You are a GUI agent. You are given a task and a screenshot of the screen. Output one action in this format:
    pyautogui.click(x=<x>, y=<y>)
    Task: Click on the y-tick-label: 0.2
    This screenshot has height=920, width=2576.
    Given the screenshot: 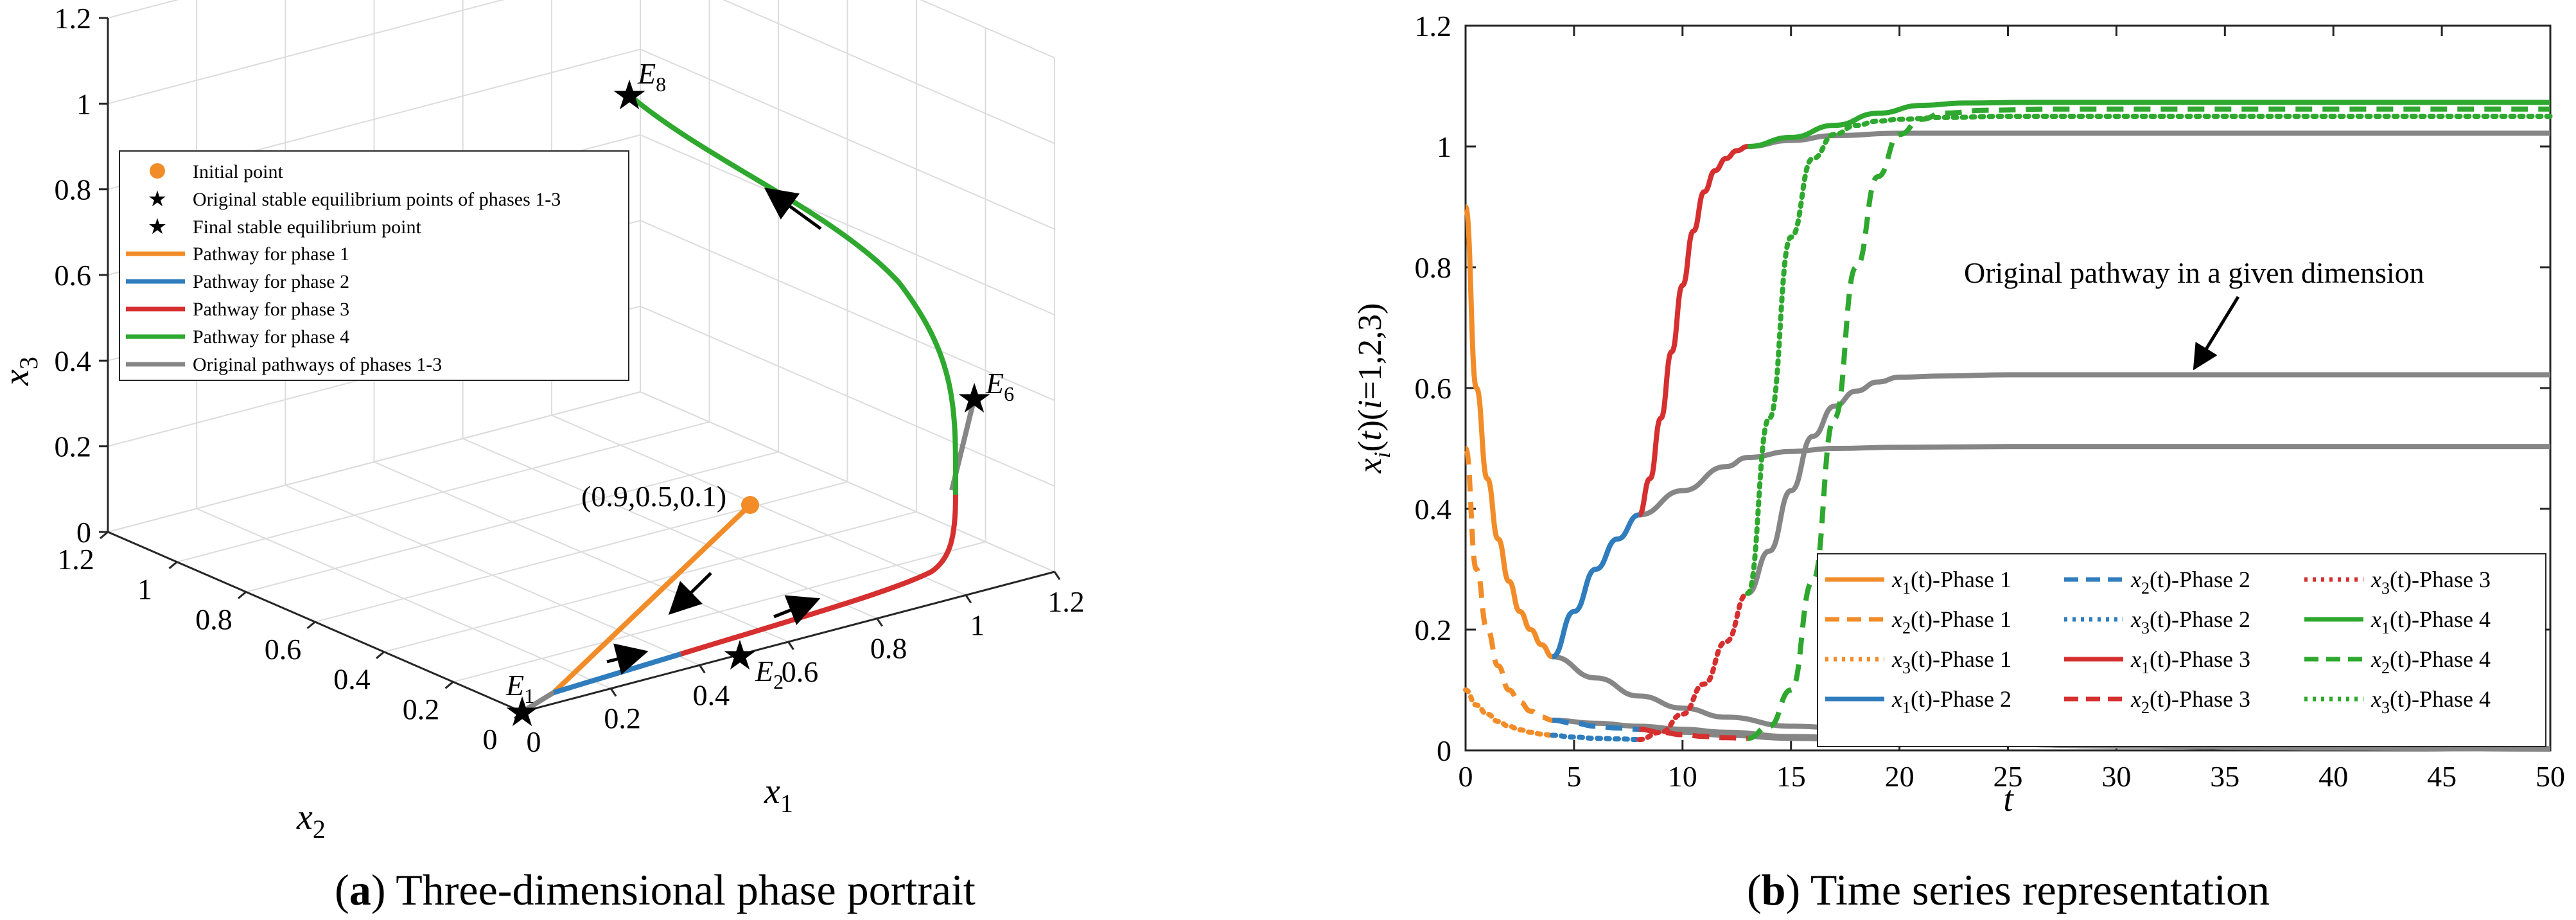 What is the action you would take?
    pyautogui.click(x=1433, y=630)
    